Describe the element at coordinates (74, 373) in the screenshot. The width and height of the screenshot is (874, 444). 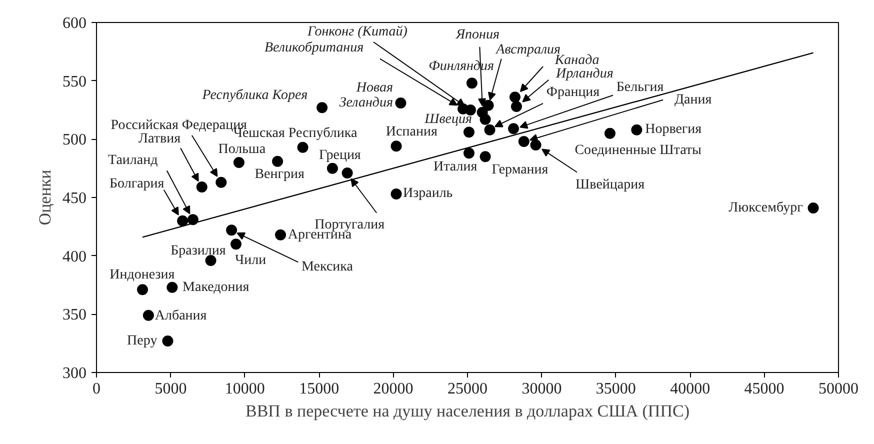
I see `y-tick-label: 300` at that location.